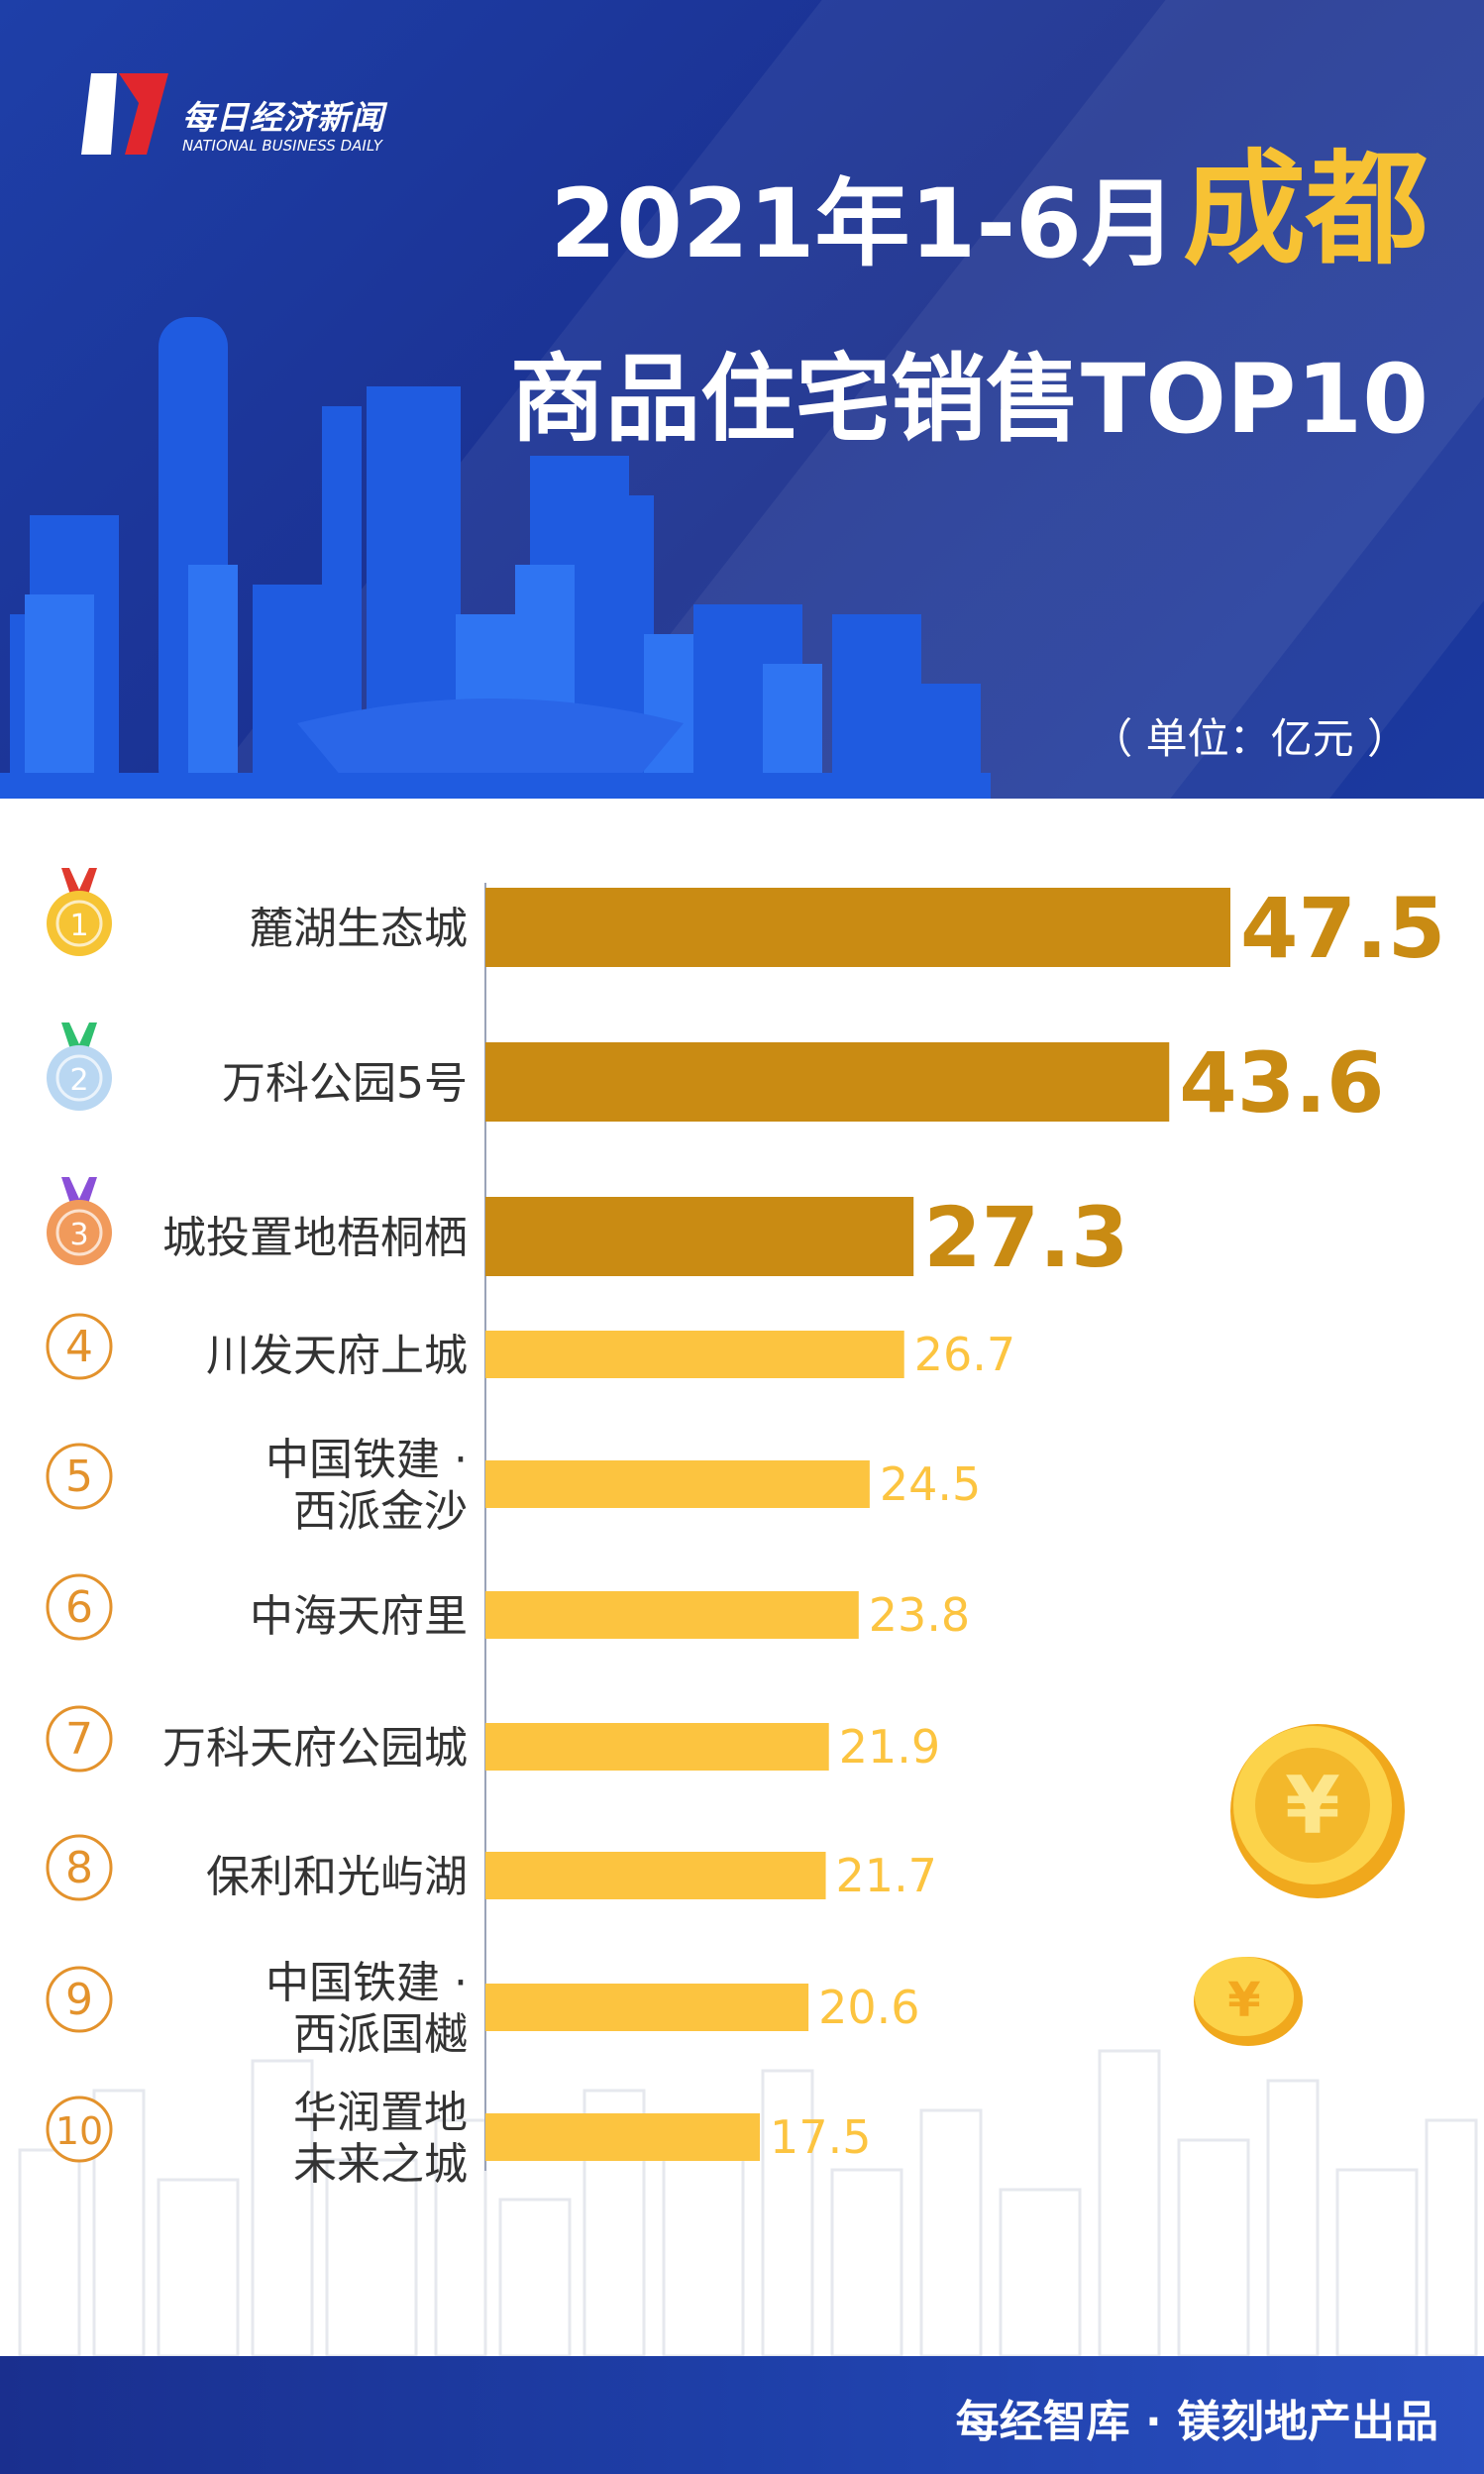 This screenshot has width=1484, height=2474. I want to click on category-label: 西派国樾, so click(381, 2034).